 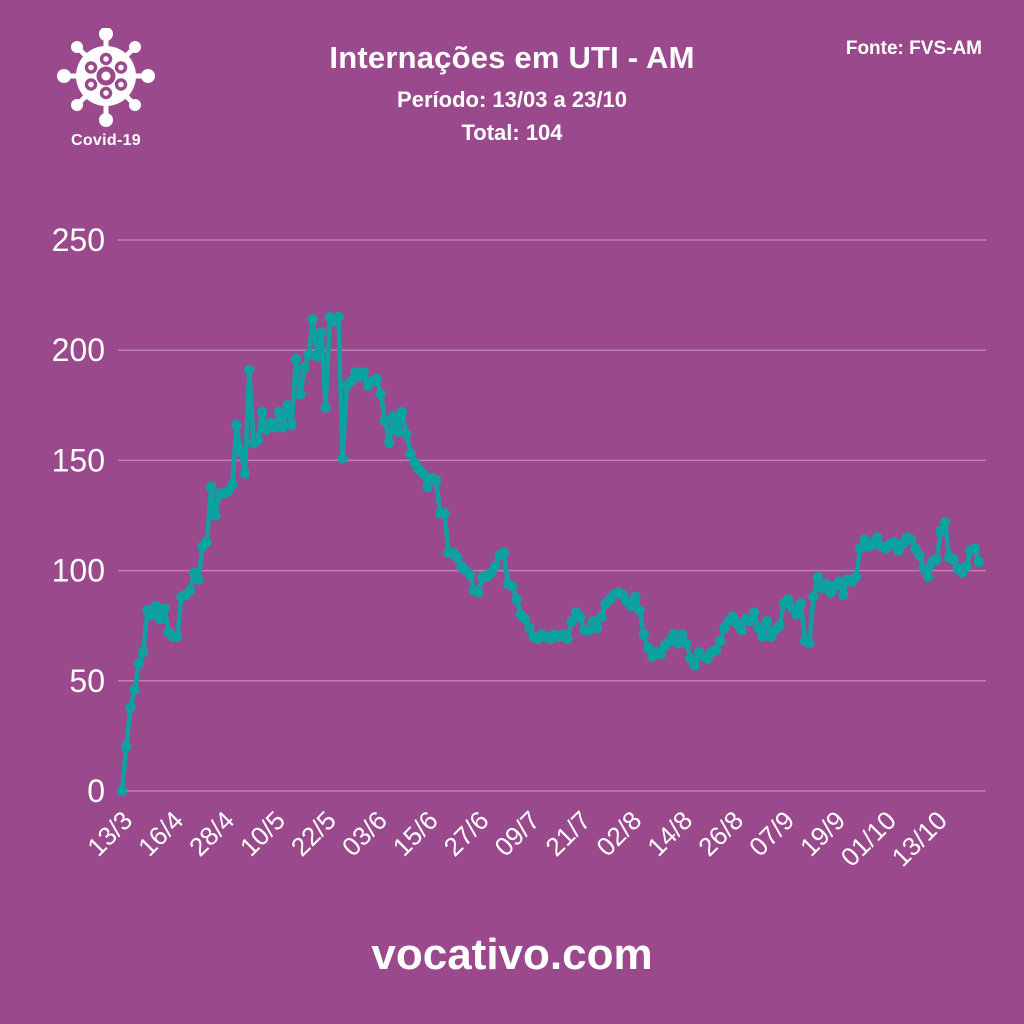 I want to click on y-tick-label: 150, so click(x=78, y=460).